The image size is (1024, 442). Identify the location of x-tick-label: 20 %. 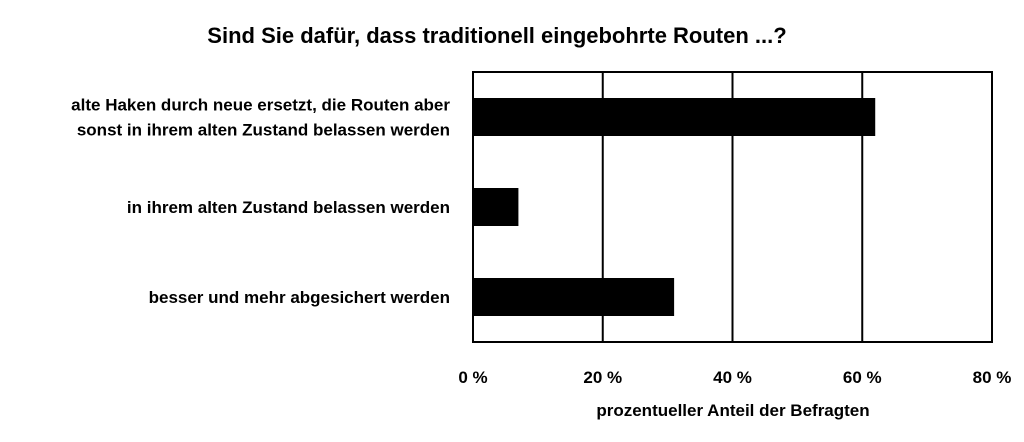
(602, 377).